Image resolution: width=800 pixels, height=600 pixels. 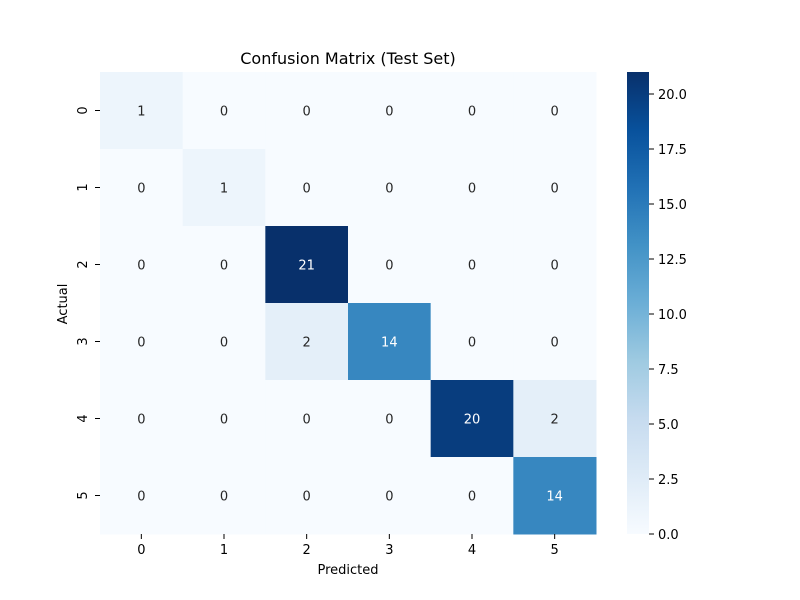 I want to click on colorbar-ticks: 0.0 2.5 5.0 7.5 10.0 12.5 15.0 17.5 20.0, so click(x=668, y=315).